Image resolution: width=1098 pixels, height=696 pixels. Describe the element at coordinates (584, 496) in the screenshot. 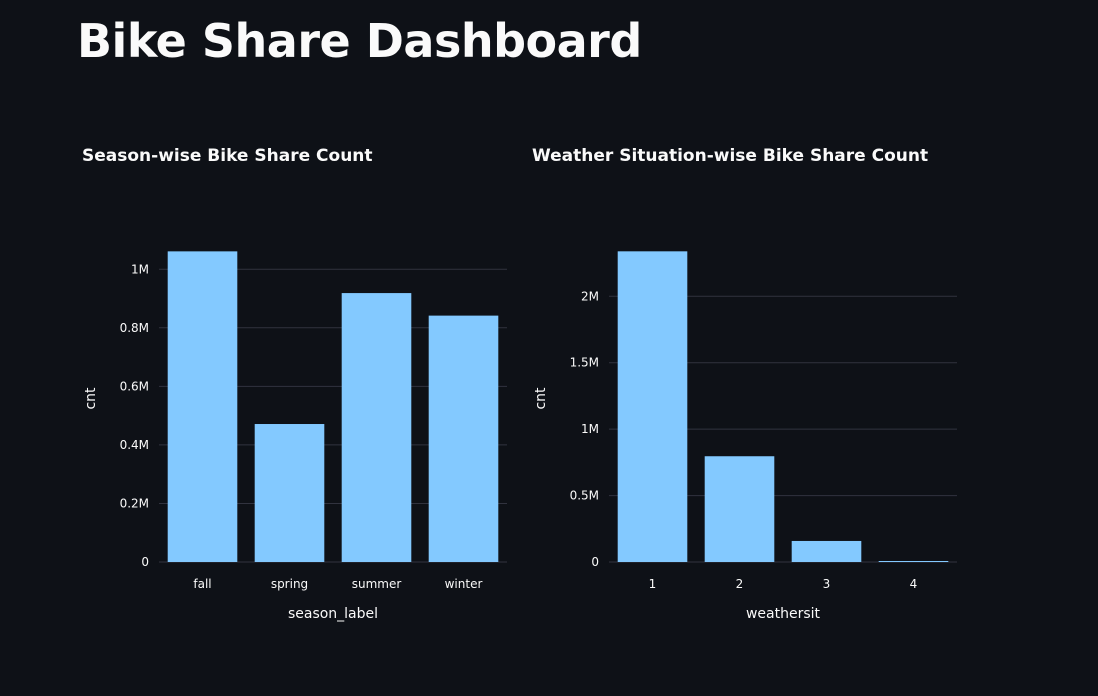

I see `weather-ytick-label: 0.5M` at that location.